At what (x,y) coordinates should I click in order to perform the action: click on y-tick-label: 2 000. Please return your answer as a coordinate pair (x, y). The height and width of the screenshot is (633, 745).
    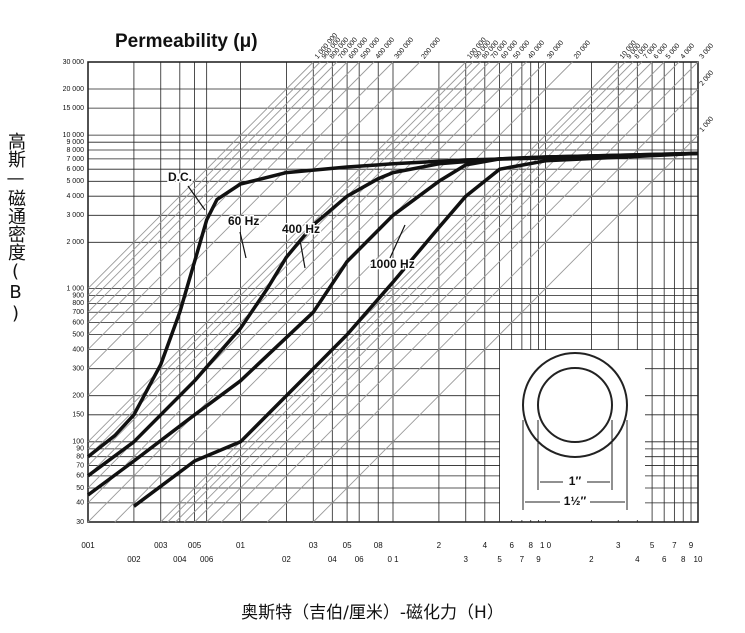
    Looking at the image, I should click on (75, 242).